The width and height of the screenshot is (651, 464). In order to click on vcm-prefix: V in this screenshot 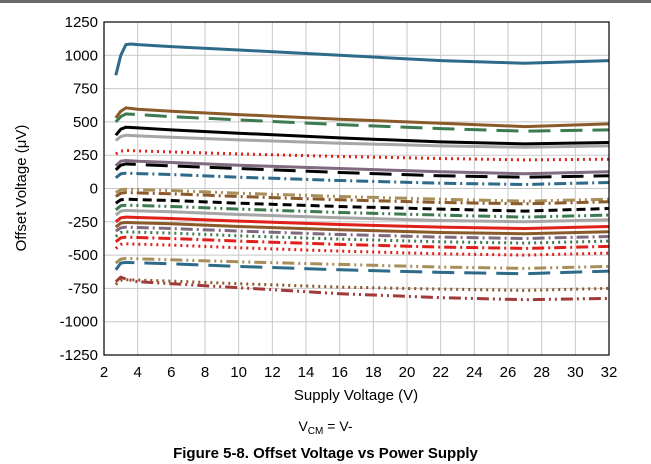, I will do `click(303, 426)`.